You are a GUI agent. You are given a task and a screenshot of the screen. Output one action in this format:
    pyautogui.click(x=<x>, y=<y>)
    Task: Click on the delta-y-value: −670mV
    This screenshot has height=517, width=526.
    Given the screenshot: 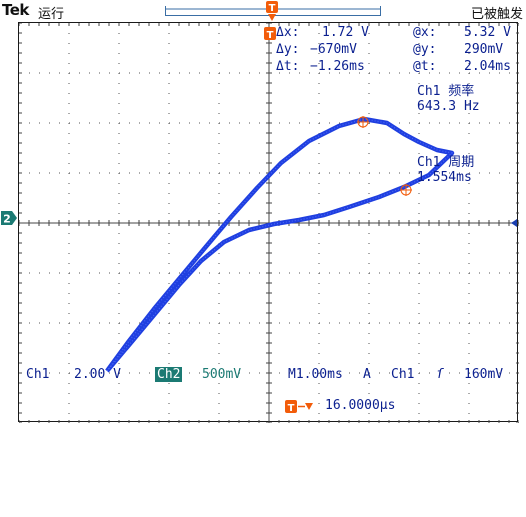 What is the action you would take?
    pyautogui.click(x=333, y=49)
    